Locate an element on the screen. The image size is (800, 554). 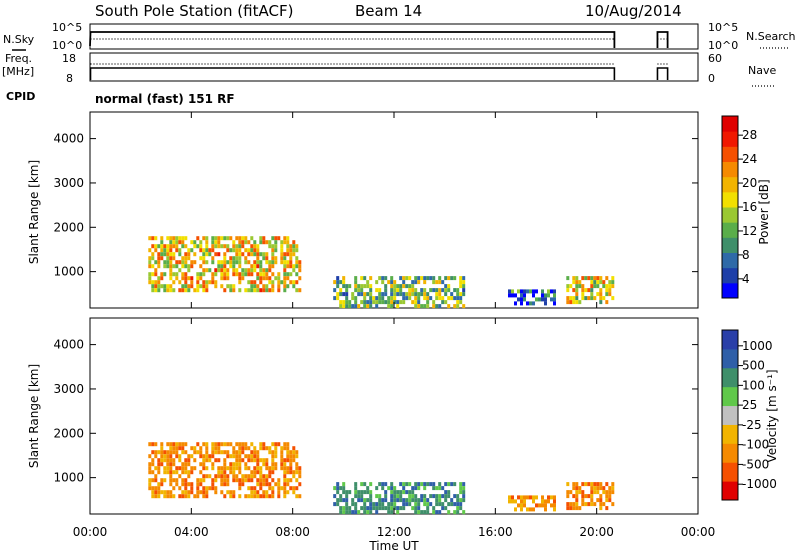
colorbar-cell is located at coordinates (730, 169).